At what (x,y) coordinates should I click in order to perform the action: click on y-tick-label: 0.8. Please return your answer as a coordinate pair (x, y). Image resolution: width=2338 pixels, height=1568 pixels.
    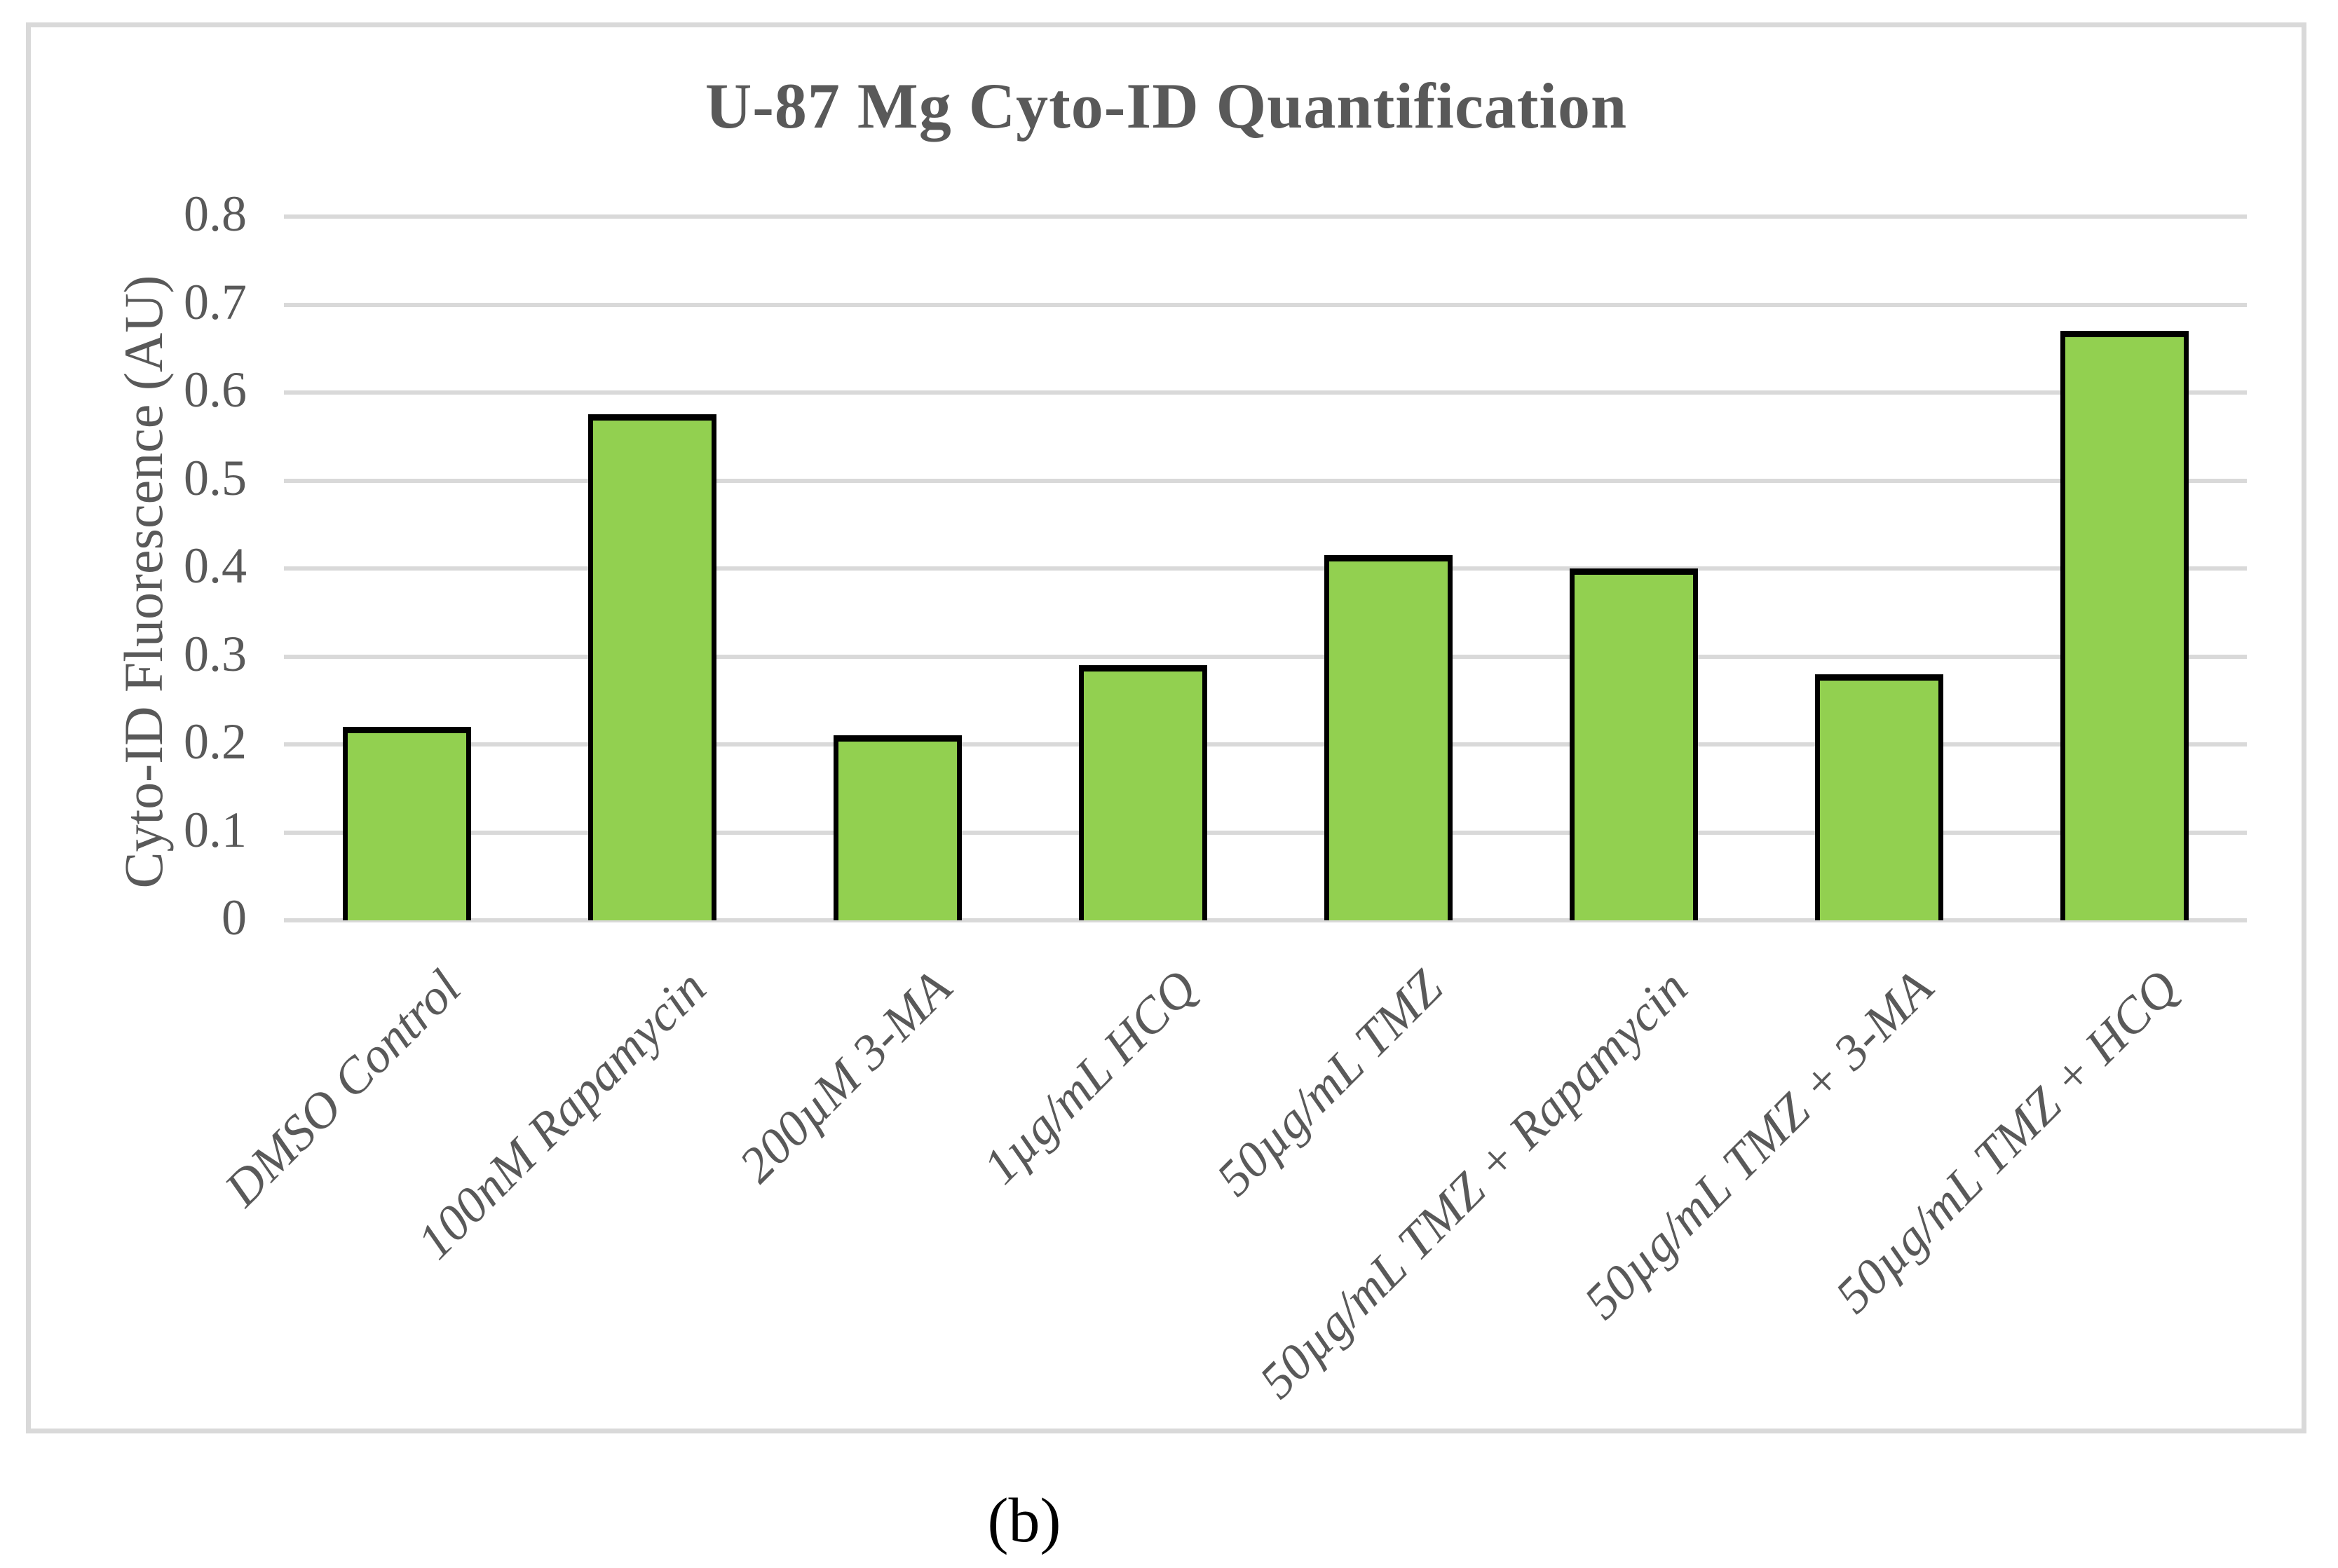
    Looking at the image, I should click on (215, 214).